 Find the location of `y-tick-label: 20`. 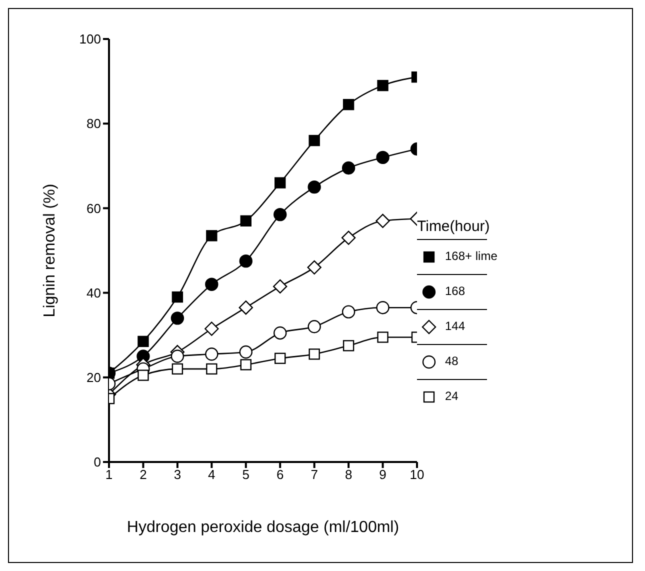

y-tick-label: 20 is located at coordinates (93, 378).